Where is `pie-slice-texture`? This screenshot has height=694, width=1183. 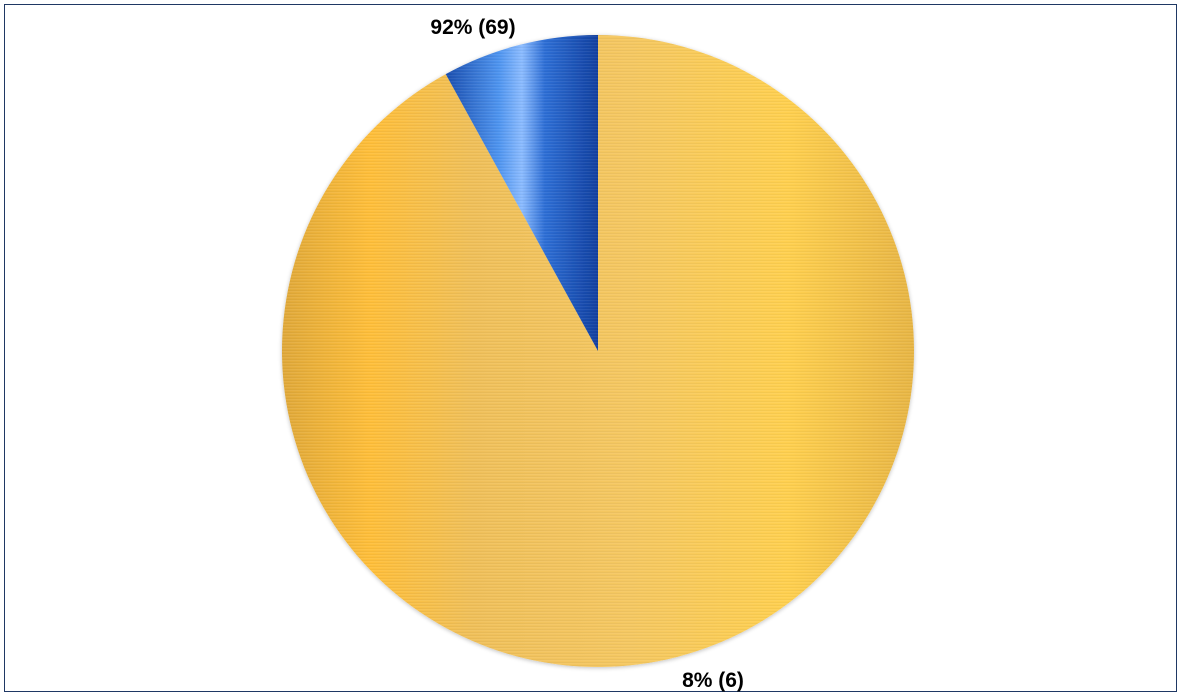
pie-slice-texture is located at coordinates (521, 193).